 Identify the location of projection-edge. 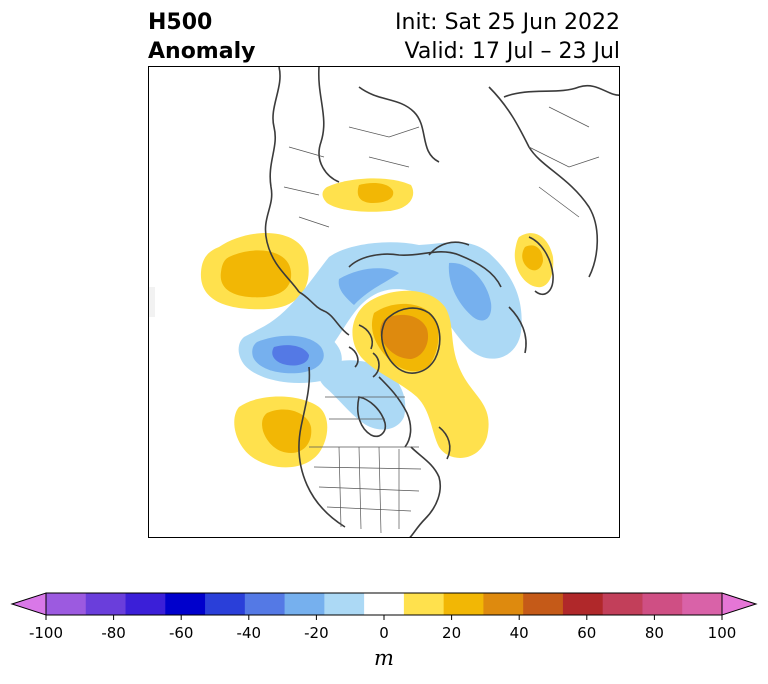
(152, 302).